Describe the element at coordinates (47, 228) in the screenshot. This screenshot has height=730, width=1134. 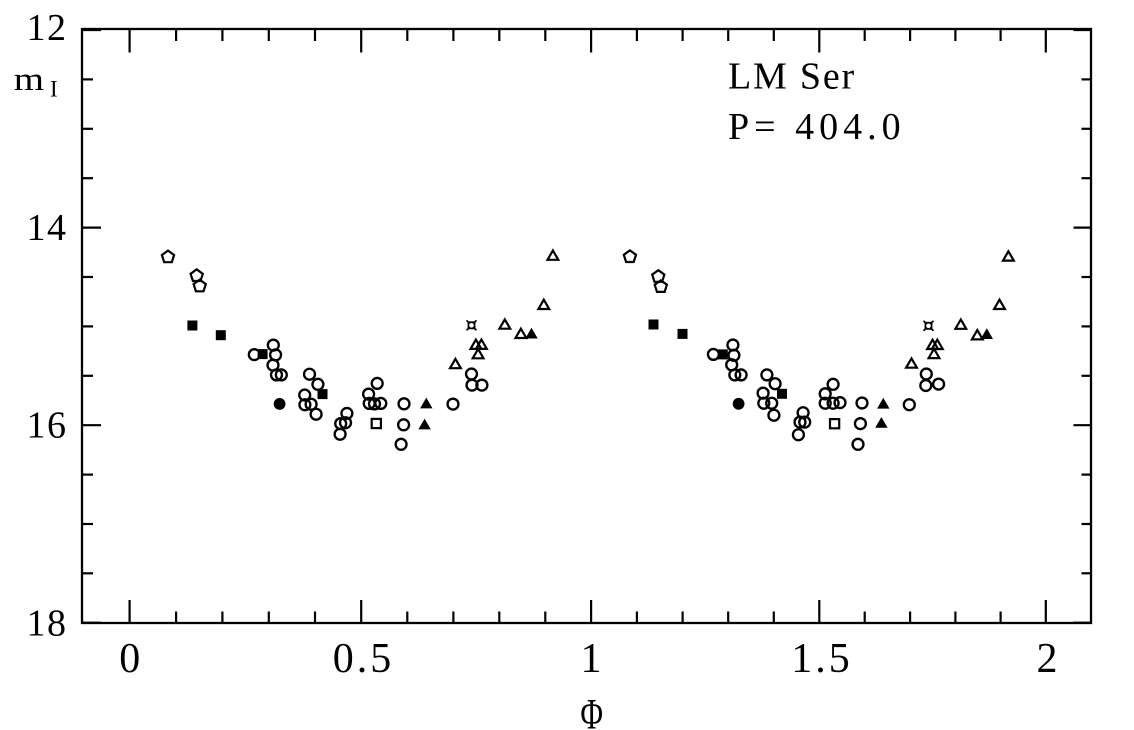
I see `svg-text: 14` at that location.